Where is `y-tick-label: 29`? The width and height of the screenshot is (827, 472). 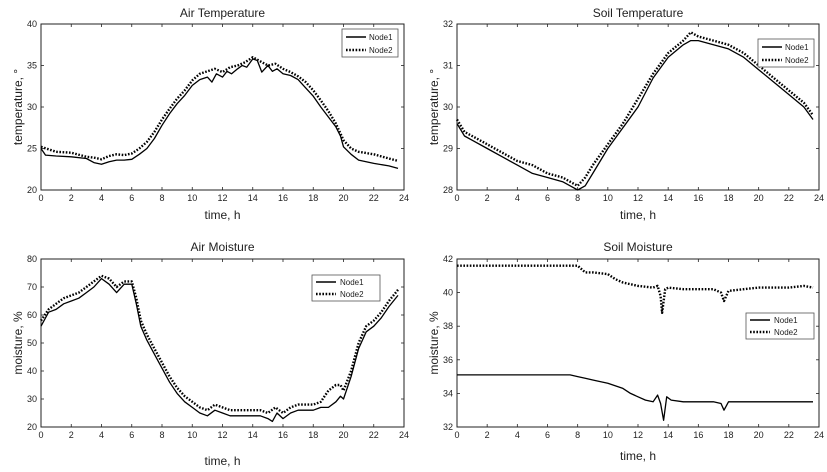 y-tick-label: 29 is located at coordinates (448, 149).